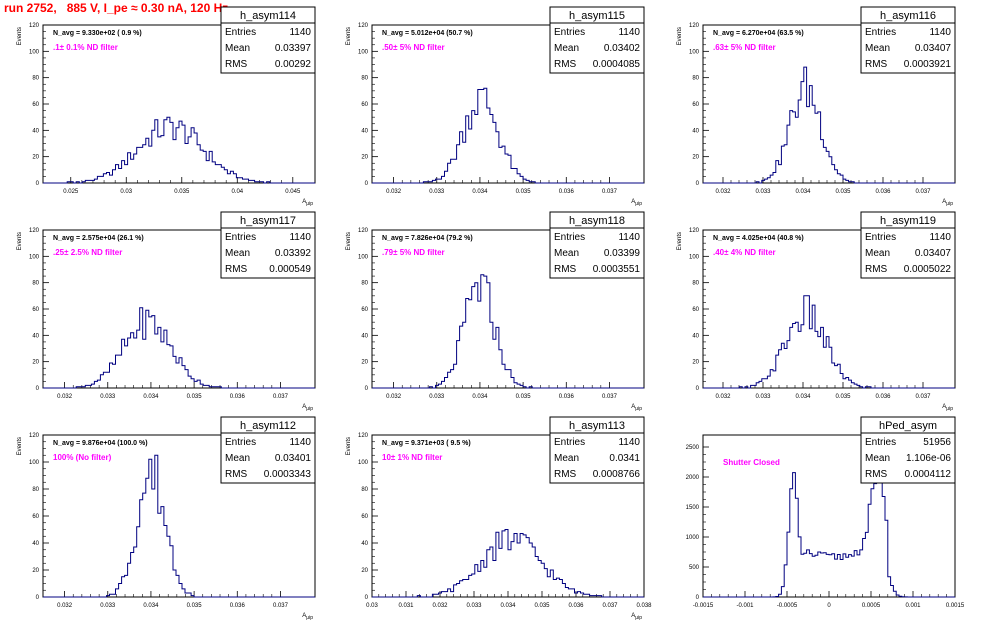 The width and height of the screenshot is (996, 622). What do you see at coordinates (427, 33) in the screenshot?
I see `navg-label: N_avg = 5.012e+04 (50.7 %)` at bounding box center [427, 33].